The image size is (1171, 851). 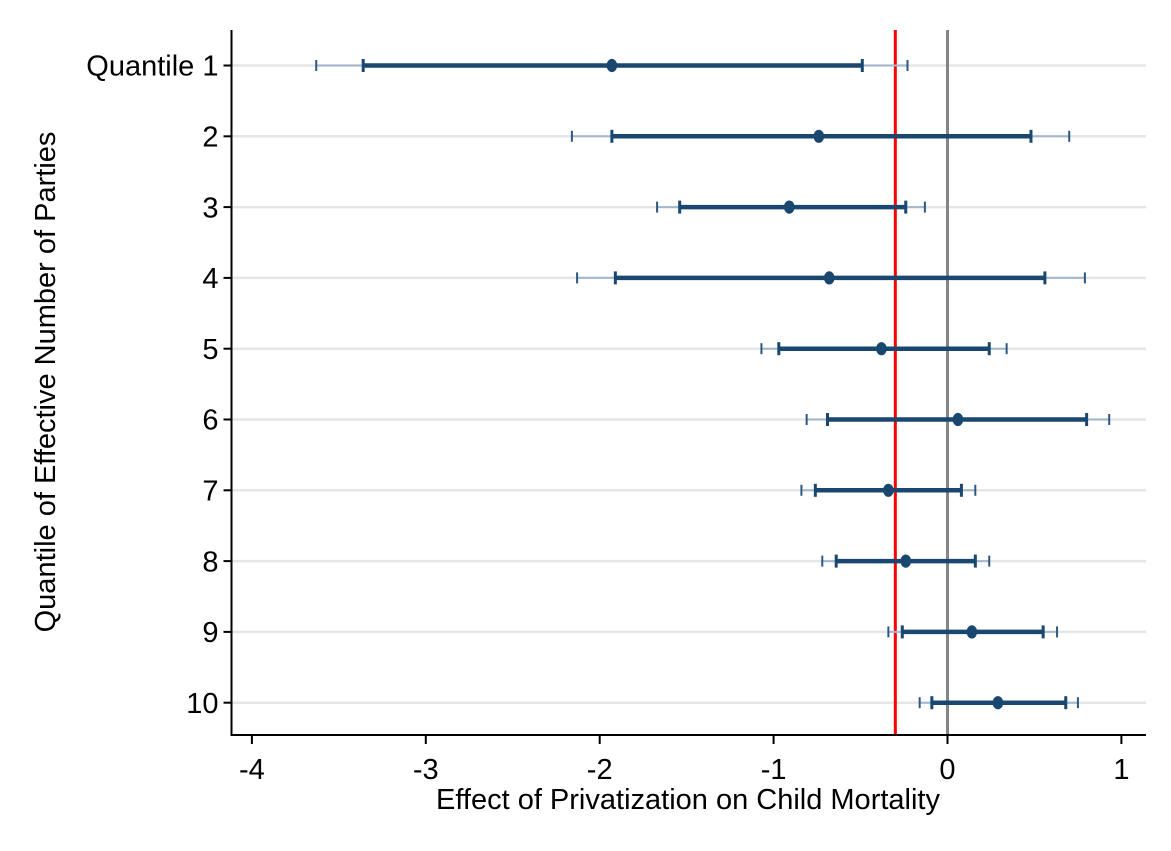 What do you see at coordinates (210, 633) in the screenshot?
I see `y-tick-label: 9` at bounding box center [210, 633].